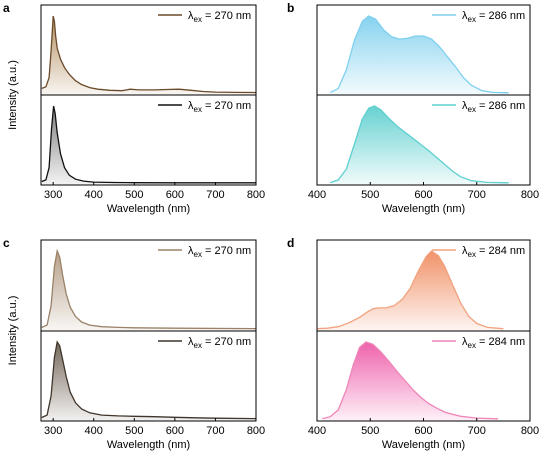  I want to click on panel-letter: a, so click(6, 8).